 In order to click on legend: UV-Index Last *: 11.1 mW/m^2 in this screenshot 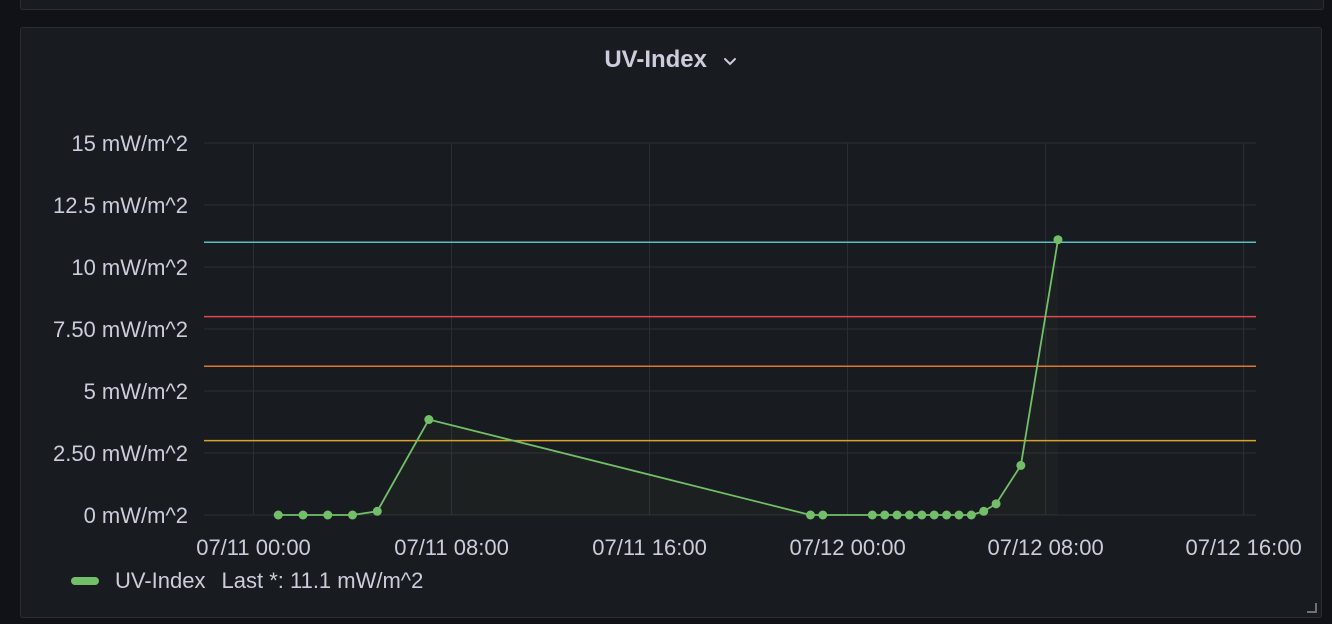, I will do `click(247, 581)`.